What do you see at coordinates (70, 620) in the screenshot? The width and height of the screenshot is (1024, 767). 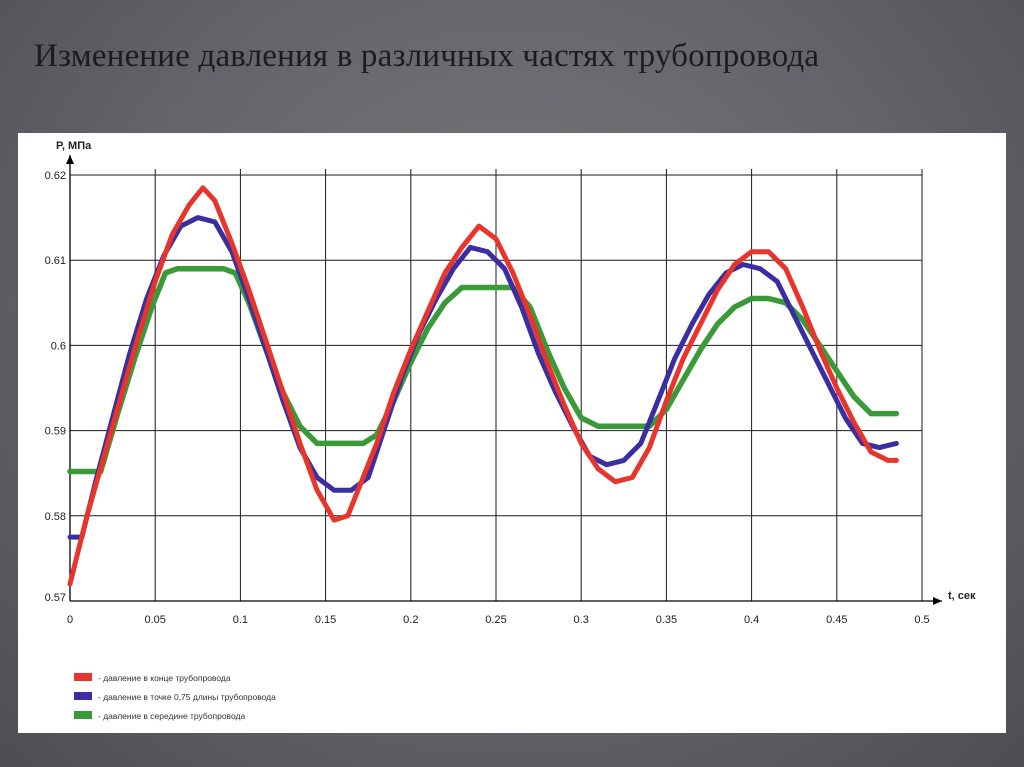 I see `x-tick-label: 0` at bounding box center [70, 620].